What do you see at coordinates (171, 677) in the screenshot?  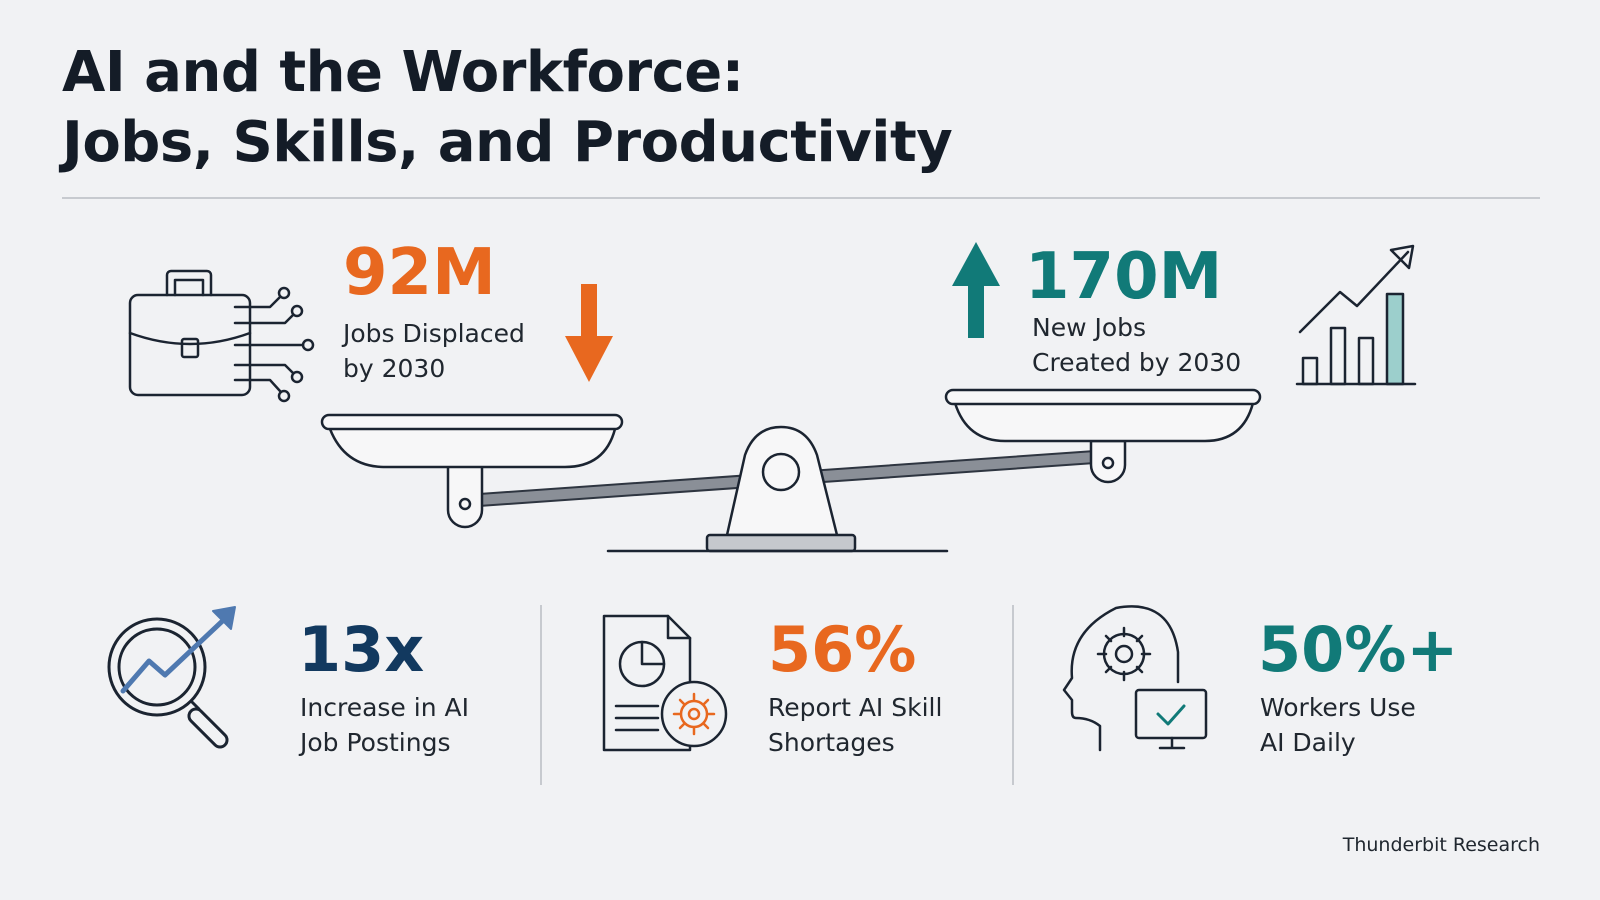 I see `magnifier-trend-icon` at bounding box center [171, 677].